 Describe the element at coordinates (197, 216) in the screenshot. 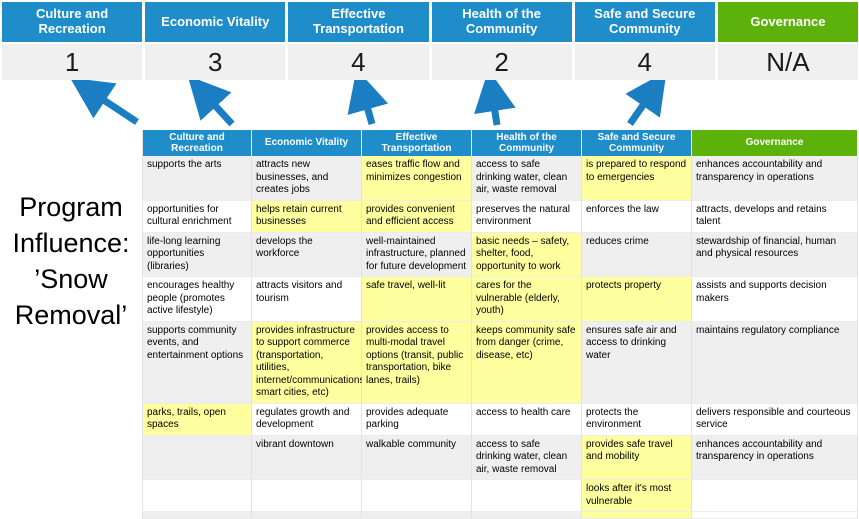

I see `matrix-cell: opportunities for cultural enrichment` at that location.